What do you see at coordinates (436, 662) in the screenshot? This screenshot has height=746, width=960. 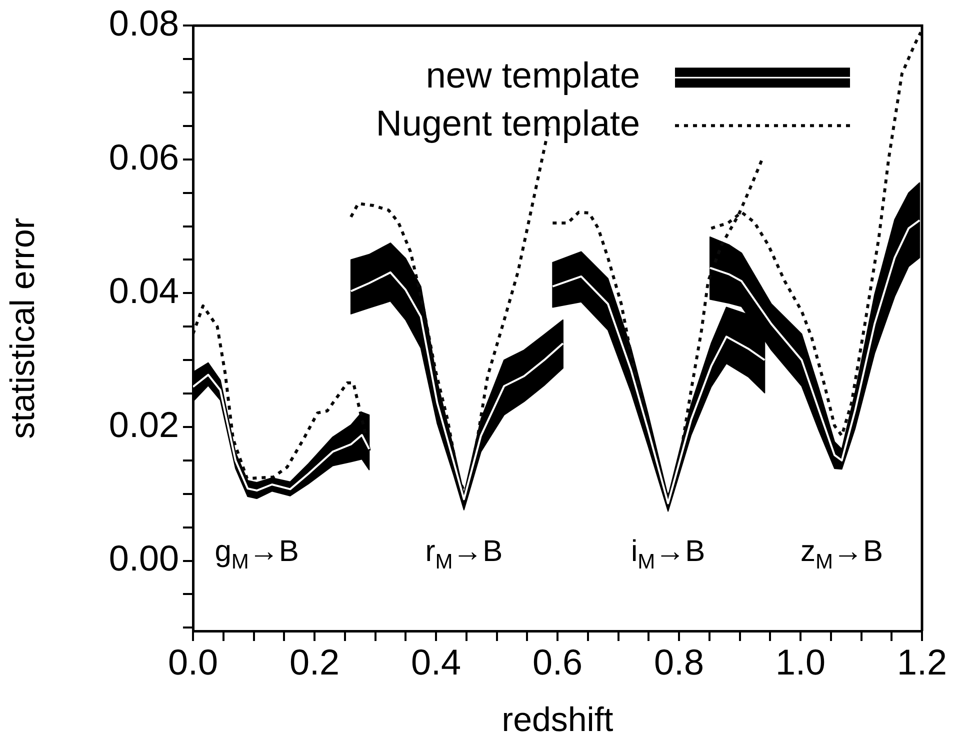 I see `x-tick-label: 0.4` at bounding box center [436, 662].